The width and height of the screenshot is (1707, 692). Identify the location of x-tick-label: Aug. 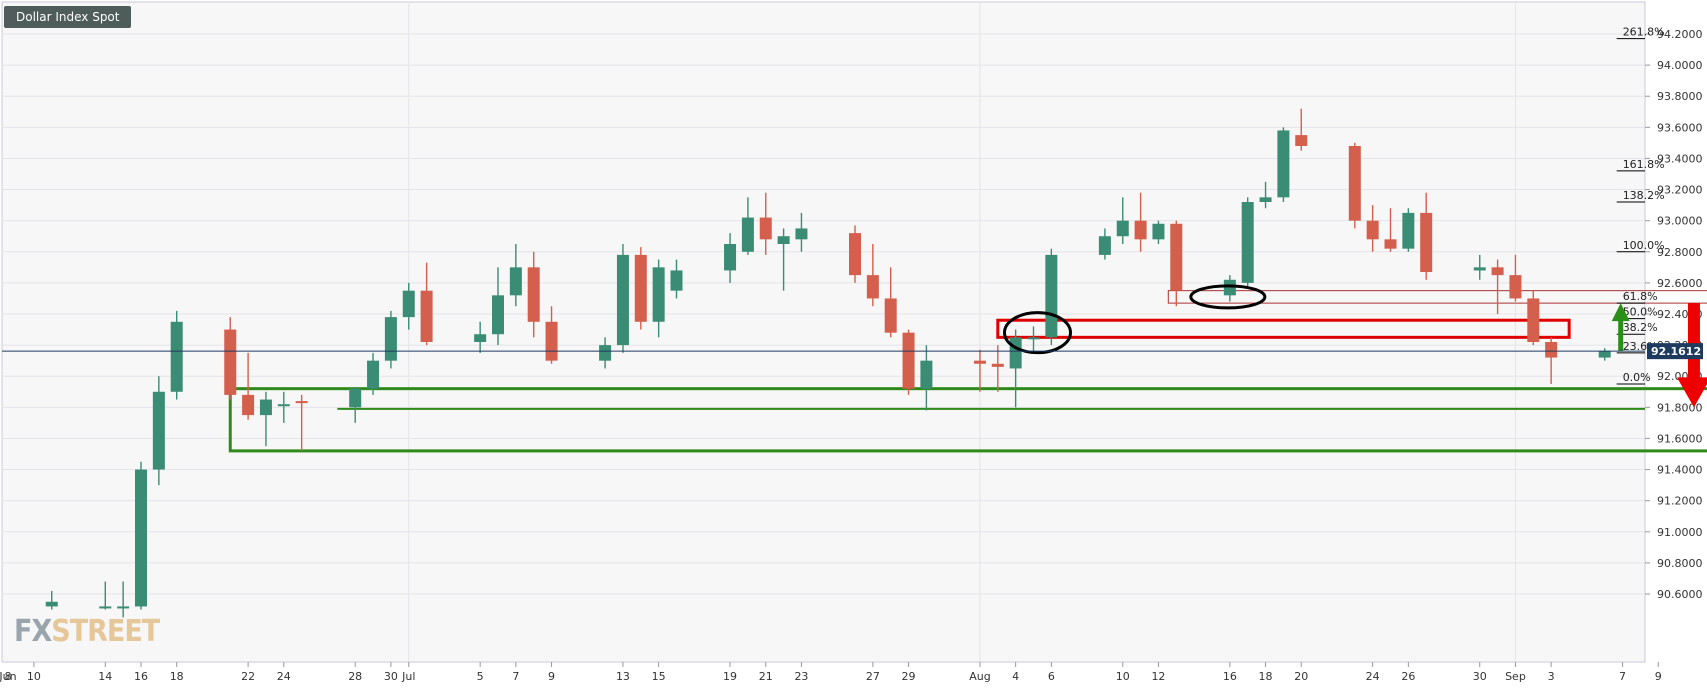
(979, 676).